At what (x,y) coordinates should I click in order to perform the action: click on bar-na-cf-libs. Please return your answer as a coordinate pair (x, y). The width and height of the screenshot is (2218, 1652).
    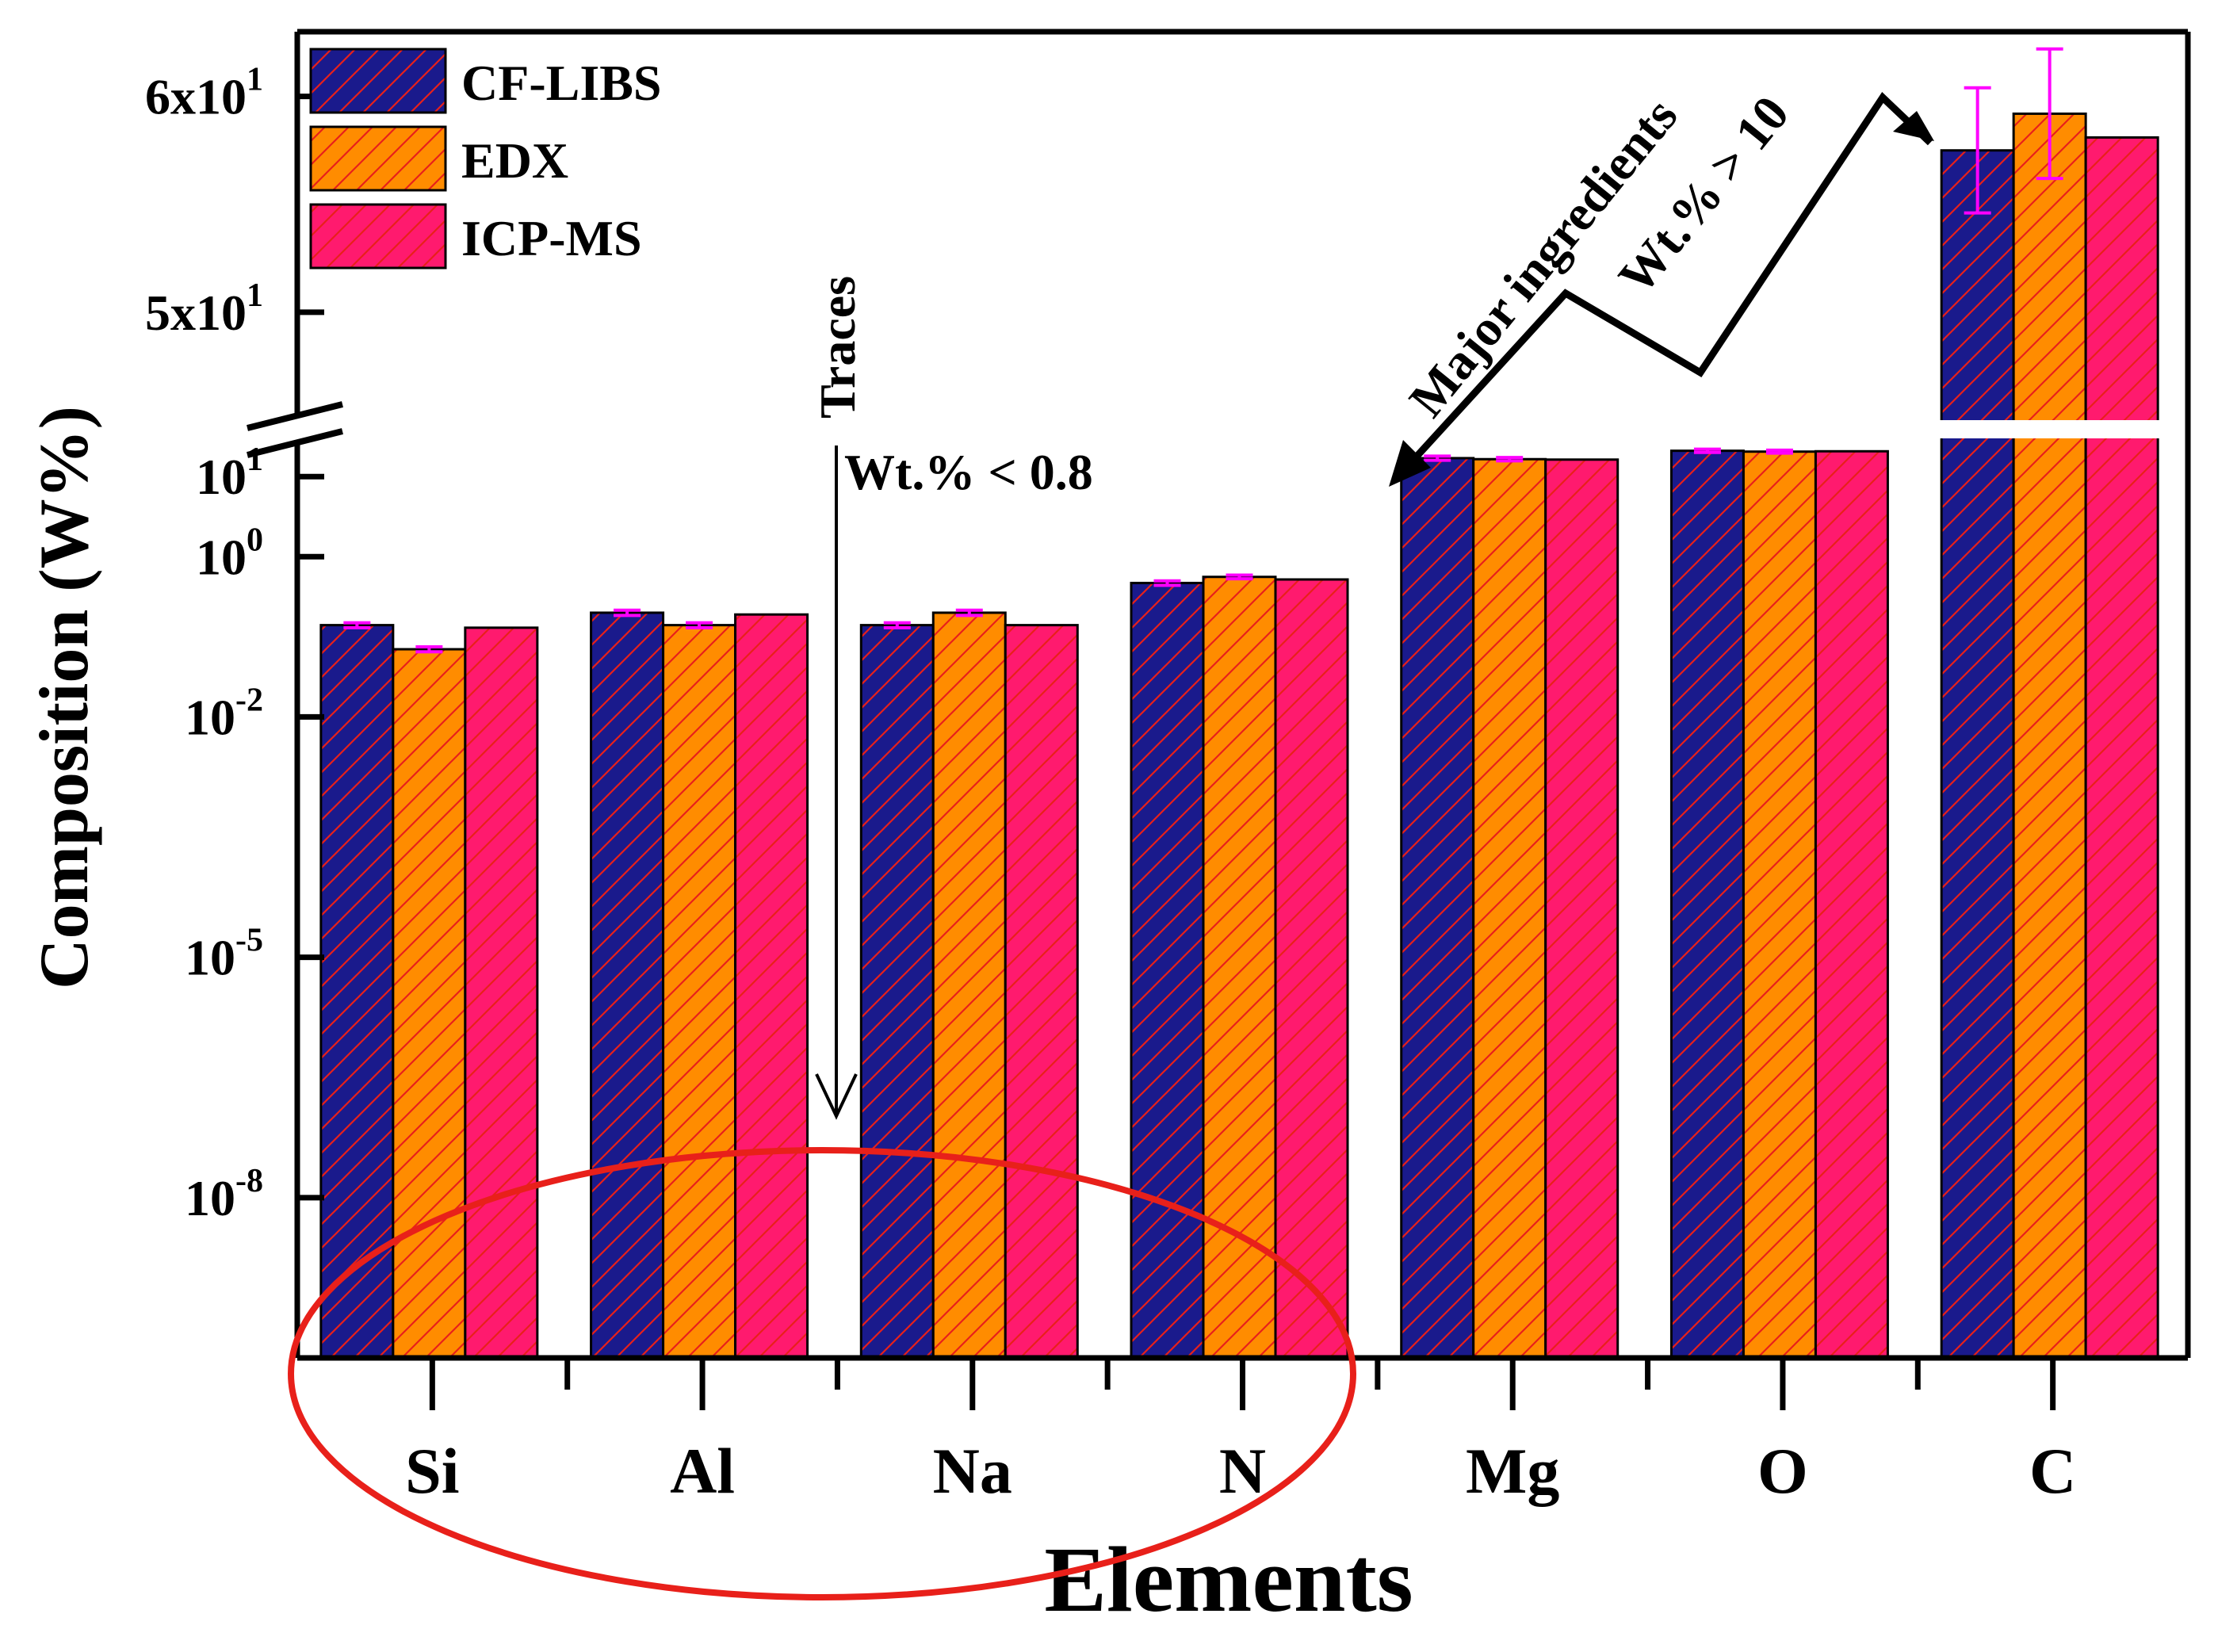
    Looking at the image, I should click on (897, 990).